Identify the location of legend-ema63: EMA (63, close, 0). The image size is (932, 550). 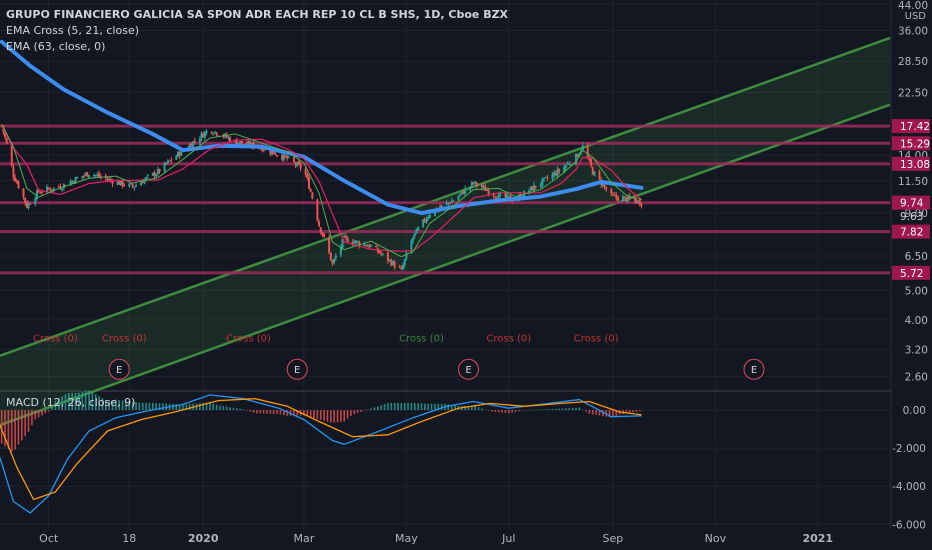
(56, 46).